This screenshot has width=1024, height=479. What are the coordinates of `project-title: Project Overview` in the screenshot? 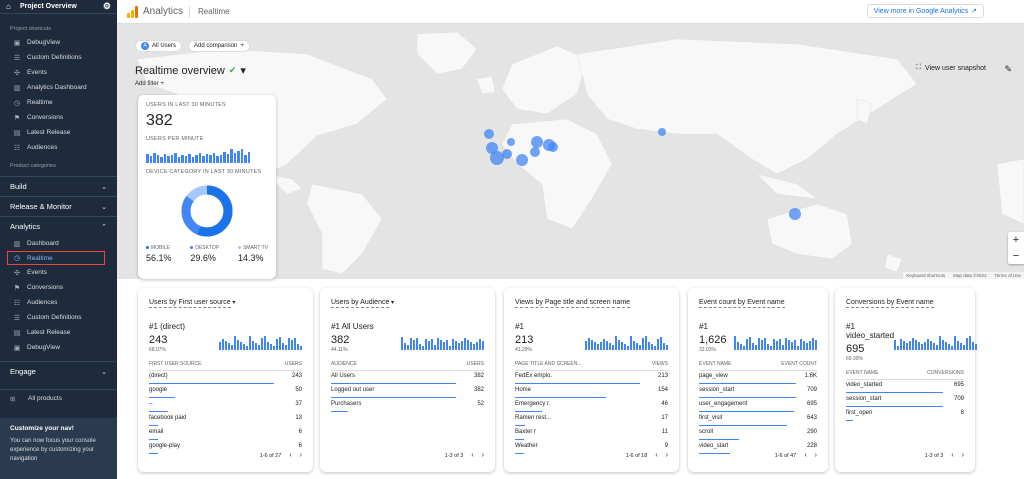 It's located at (48, 6).